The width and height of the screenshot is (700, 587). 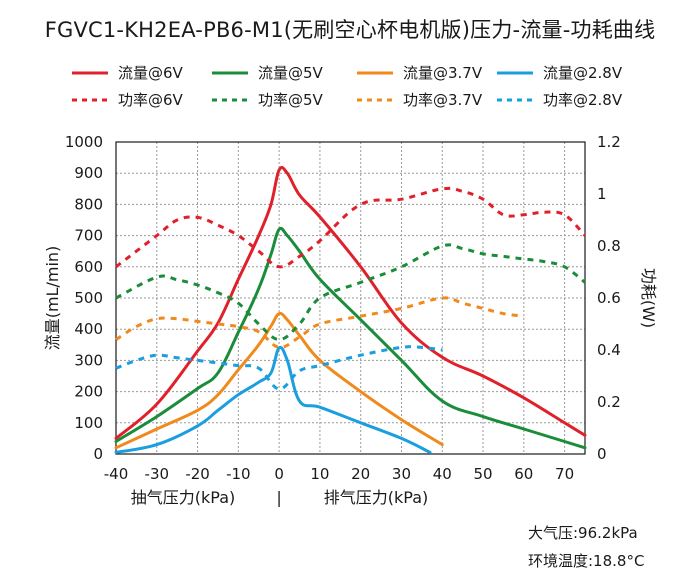 What do you see at coordinates (98, 454) in the screenshot?
I see `y-tick-label: 0` at bounding box center [98, 454].